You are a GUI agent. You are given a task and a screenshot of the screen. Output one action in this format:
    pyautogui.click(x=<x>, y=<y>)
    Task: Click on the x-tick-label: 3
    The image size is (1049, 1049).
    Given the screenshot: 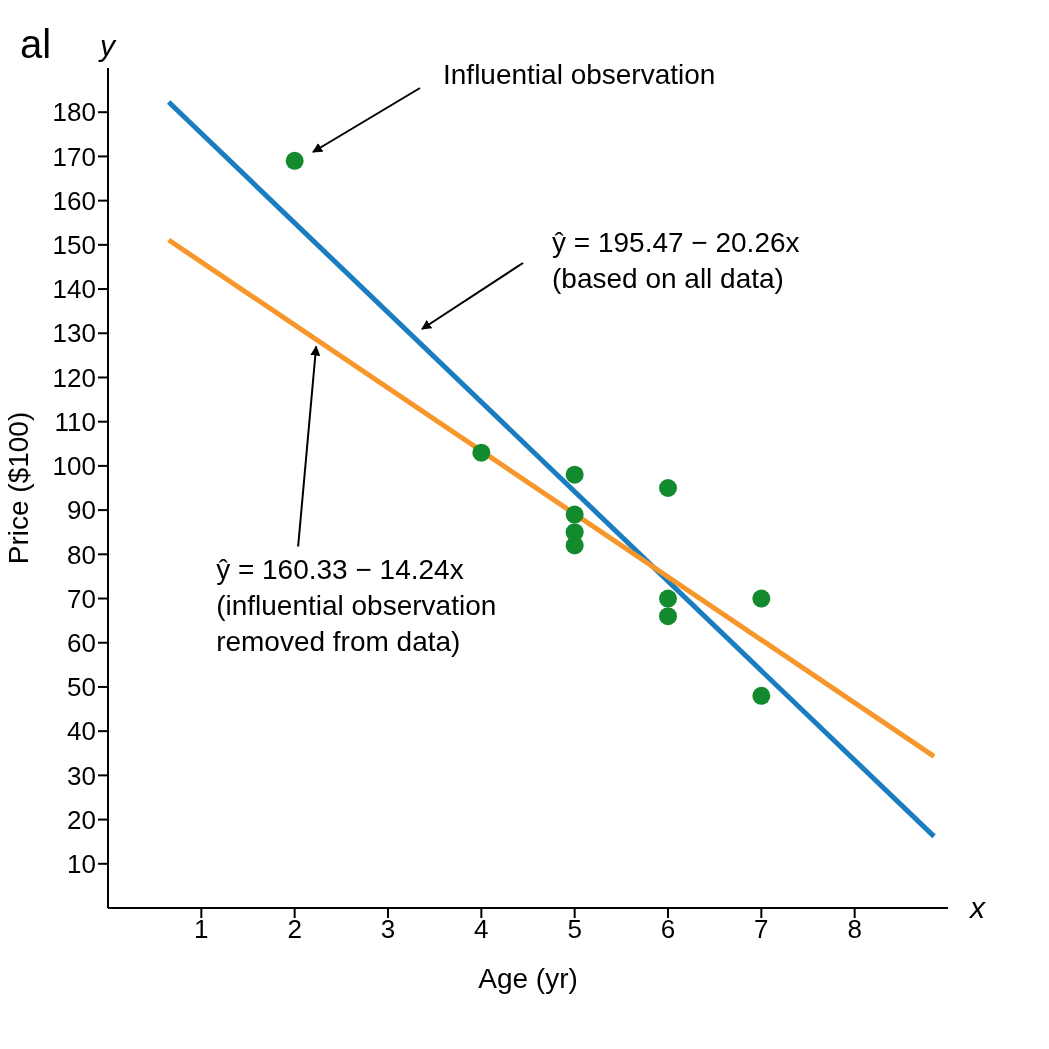 What is the action you would take?
    pyautogui.click(x=388, y=929)
    